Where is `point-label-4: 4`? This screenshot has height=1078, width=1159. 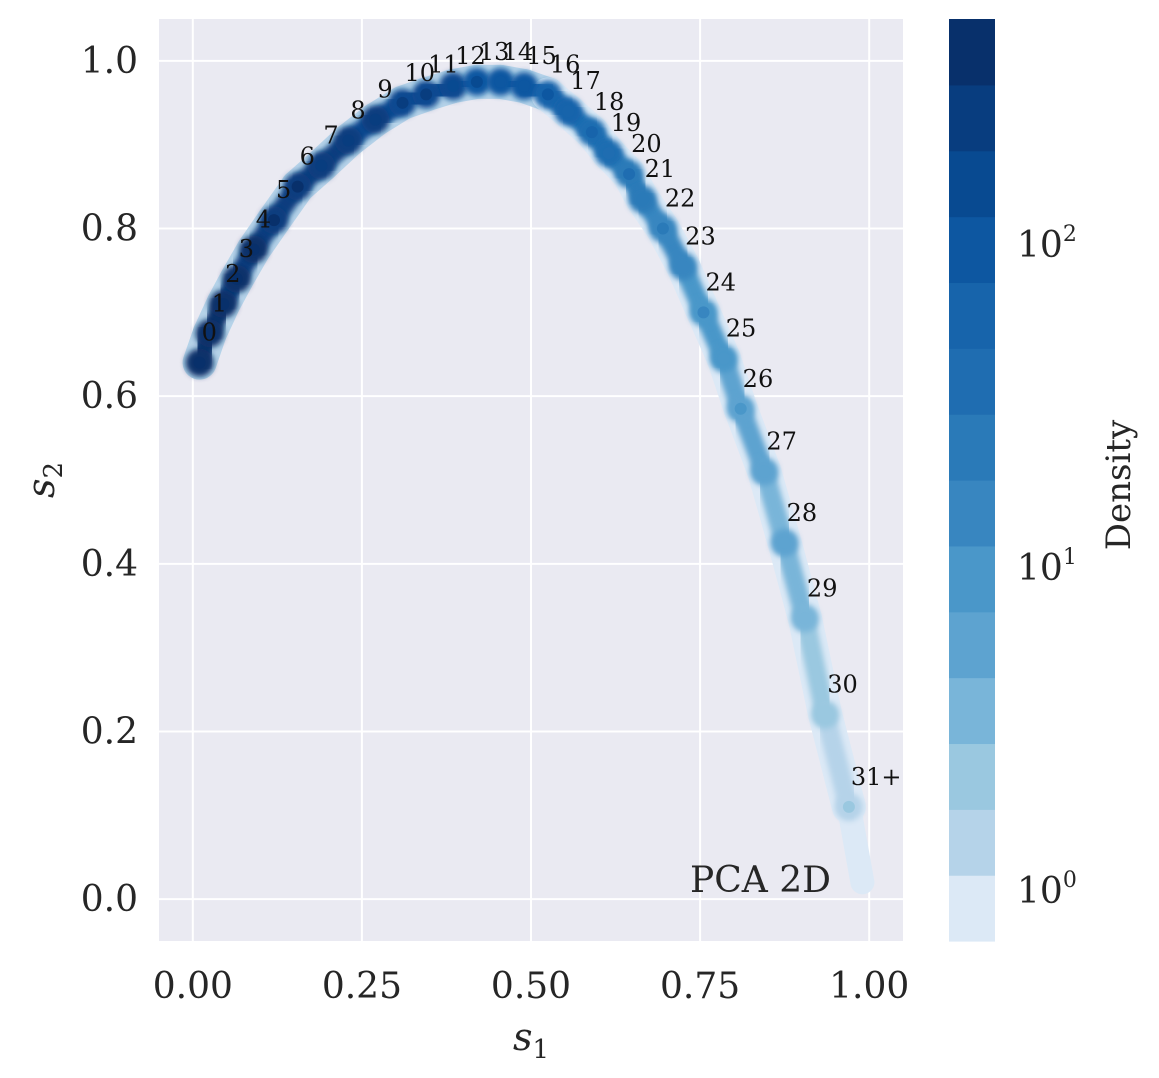 point-label-4: 4 is located at coordinates (263, 220).